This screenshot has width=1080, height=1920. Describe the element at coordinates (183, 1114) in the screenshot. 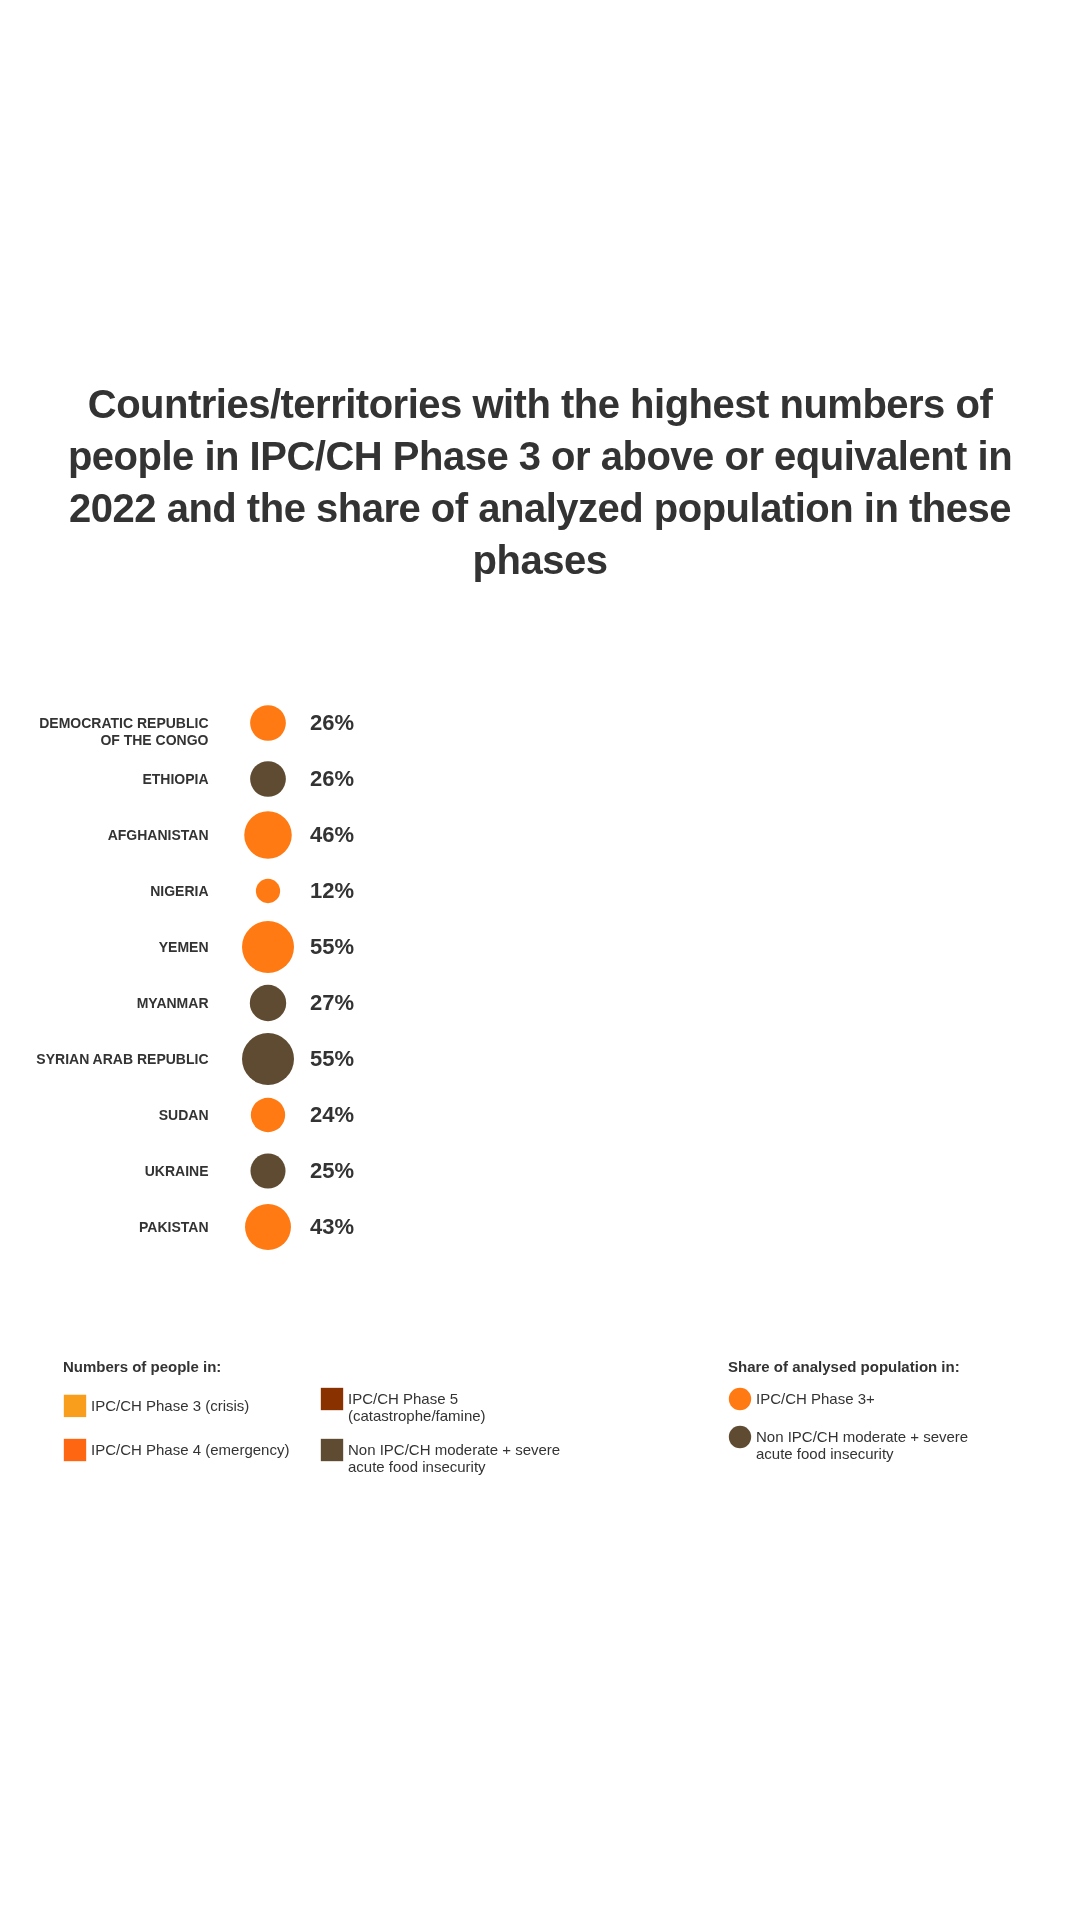

I see `category-label: SUDAN` at that location.